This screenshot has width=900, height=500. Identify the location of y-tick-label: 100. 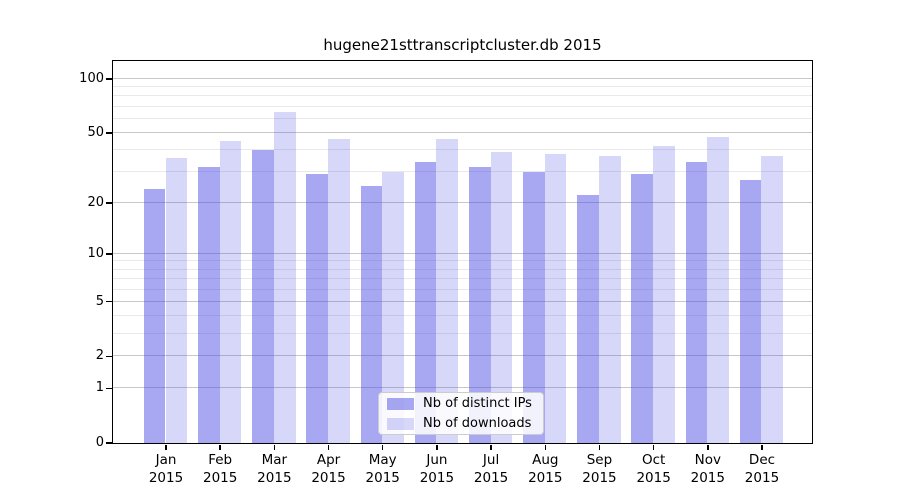
(91, 78).